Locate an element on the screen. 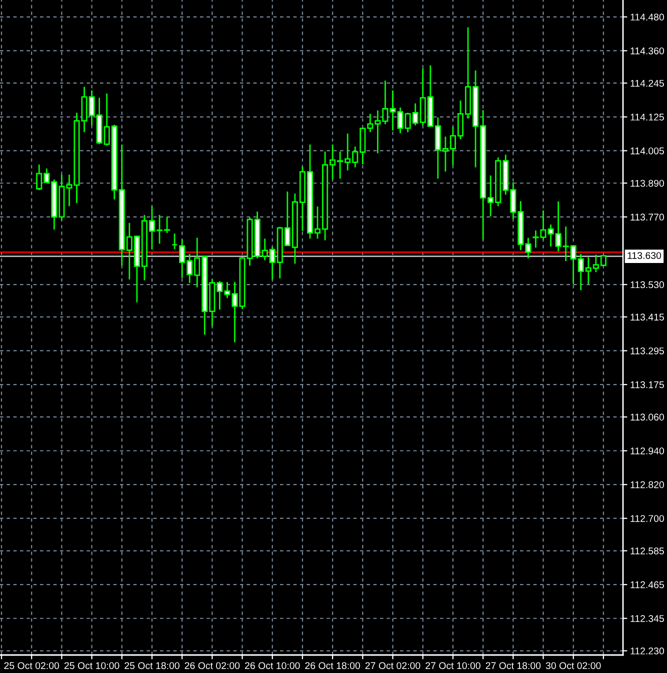 This screenshot has height=673, width=667. x-tick-label: 26 Oct 10:00 is located at coordinates (272, 666).